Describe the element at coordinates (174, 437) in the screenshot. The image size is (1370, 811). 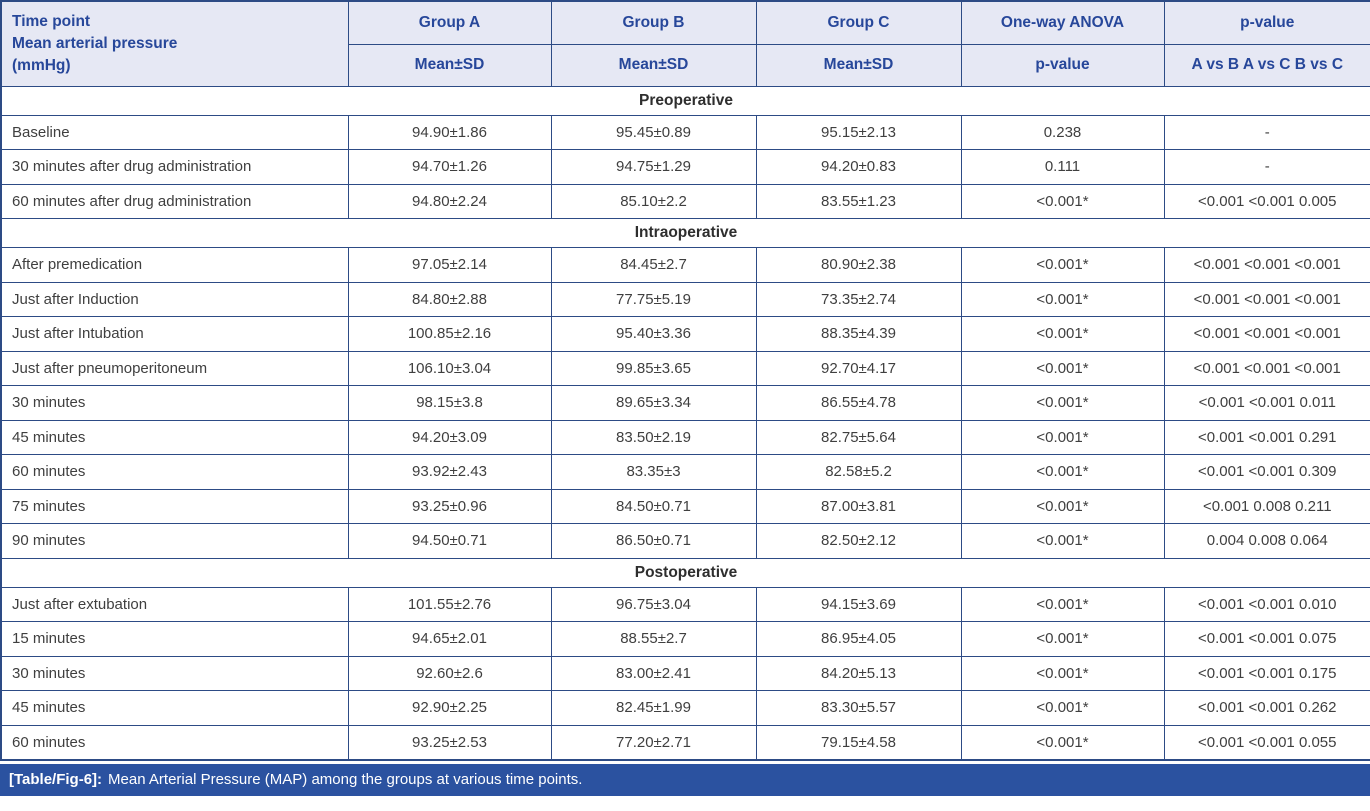
I see `row-label: 45 minutes` at that location.